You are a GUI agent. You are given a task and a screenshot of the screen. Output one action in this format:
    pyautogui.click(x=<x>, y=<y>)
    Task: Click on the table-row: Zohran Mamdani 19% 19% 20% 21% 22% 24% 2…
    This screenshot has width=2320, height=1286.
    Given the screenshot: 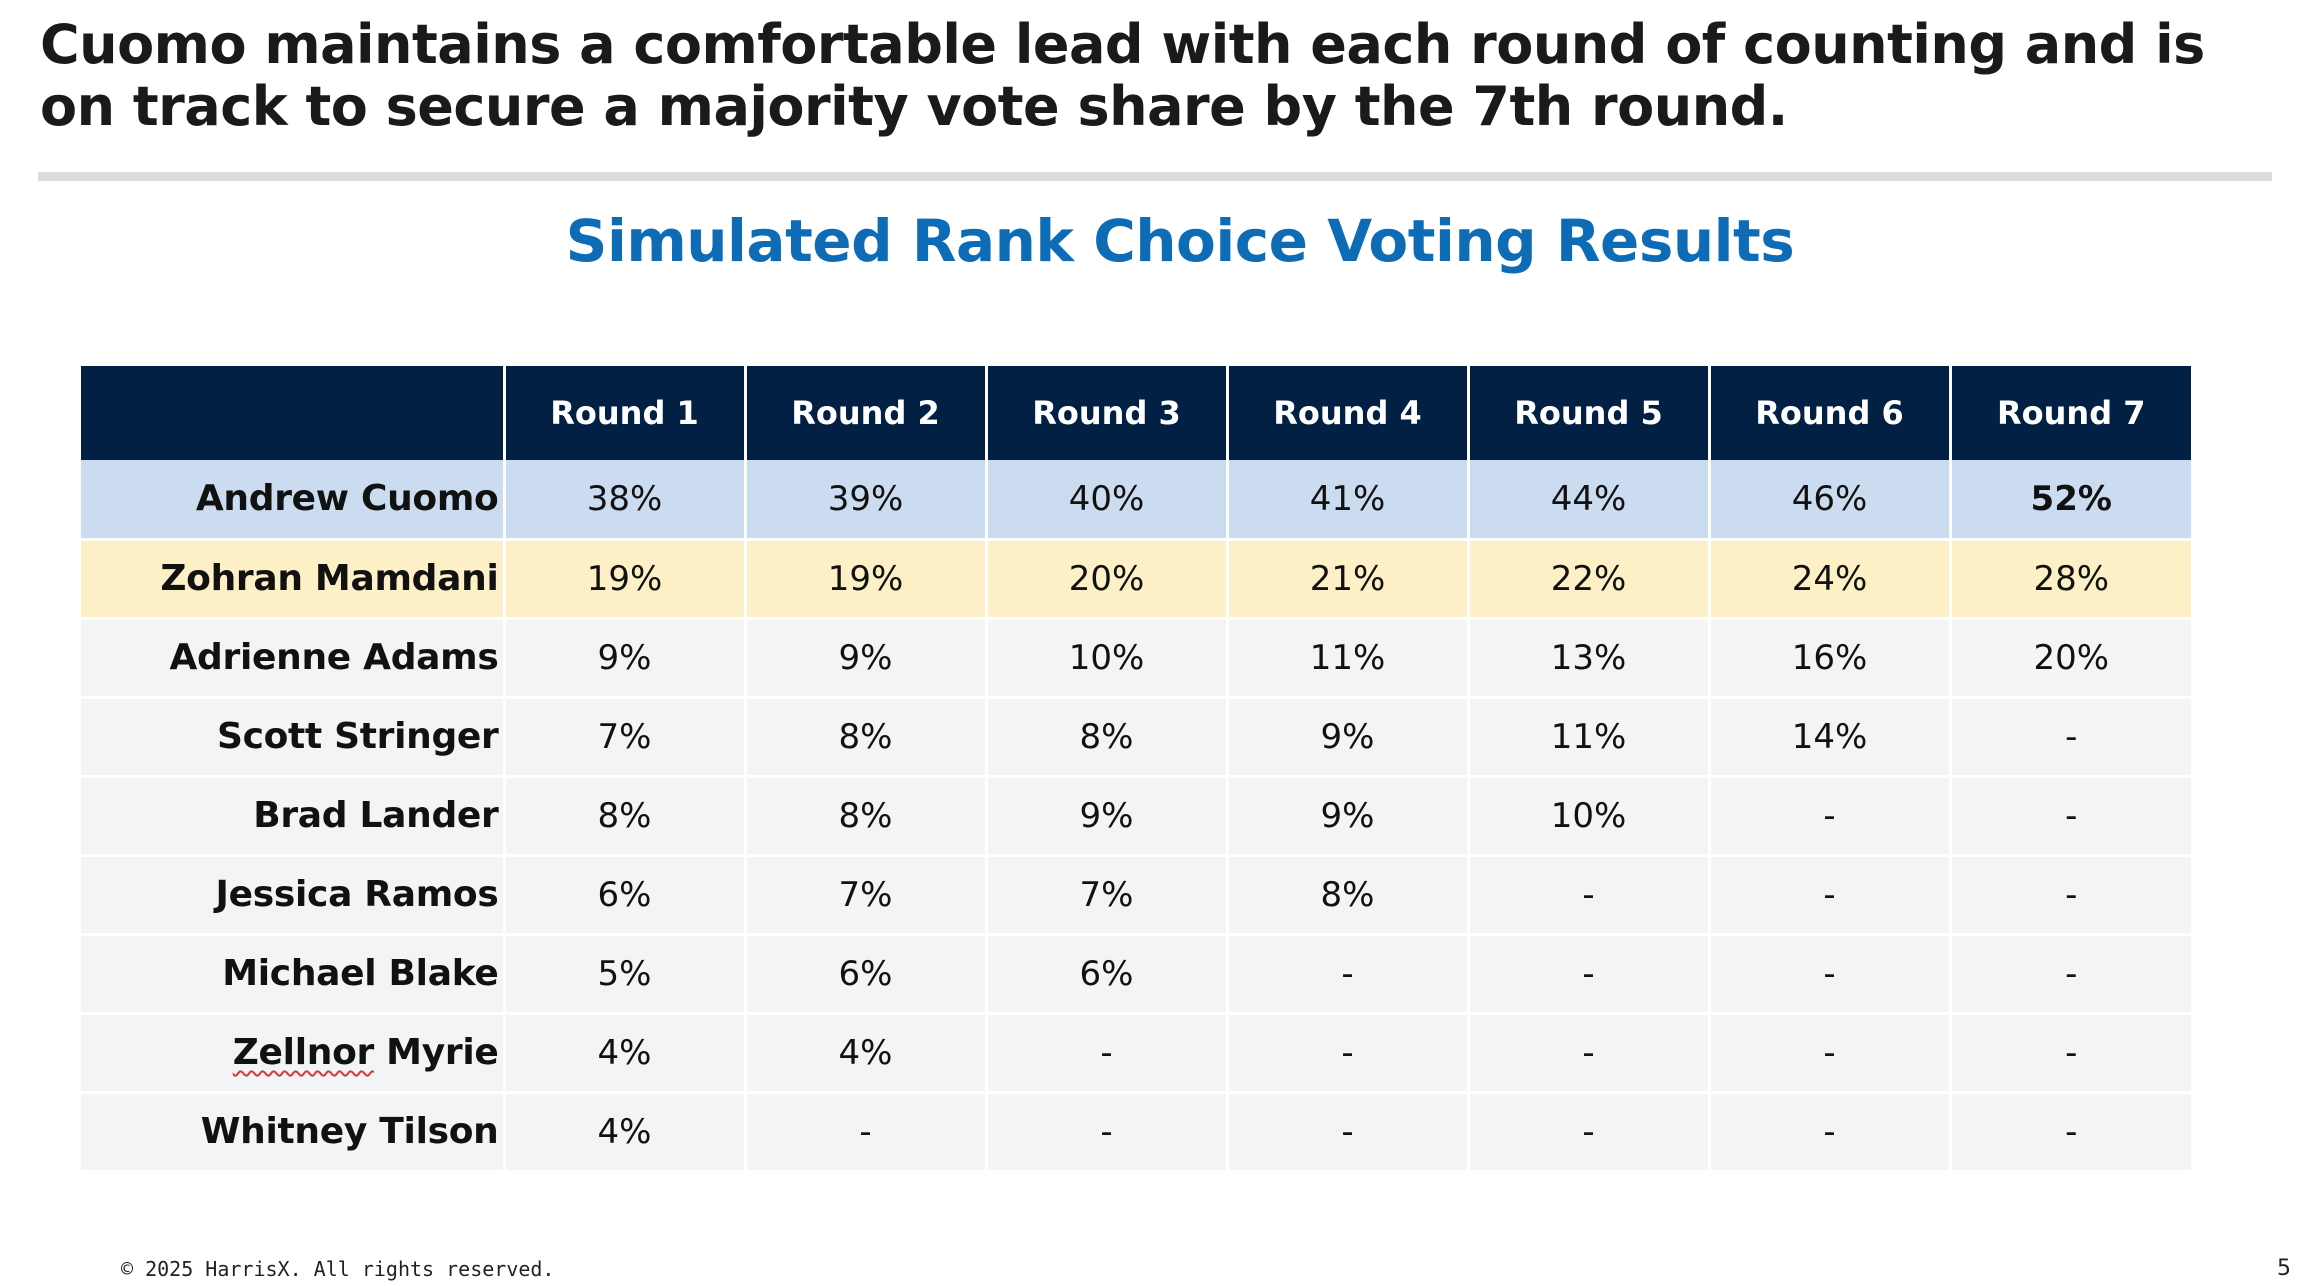 What is the action you would take?
    pyautogui.click(x=1136, y=578)
    